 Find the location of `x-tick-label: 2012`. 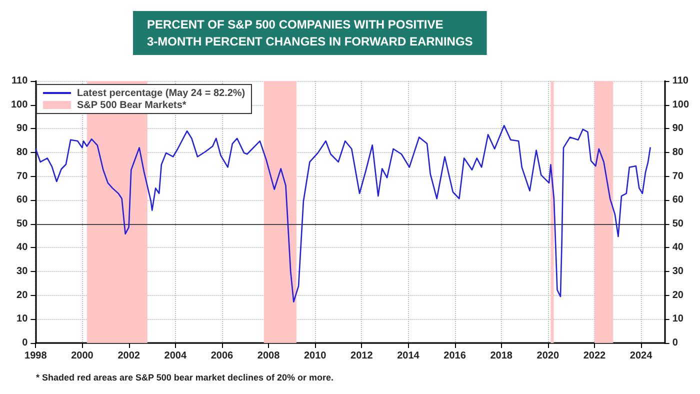

x-tick-label: 2012 is located at coordinates (362, 356).